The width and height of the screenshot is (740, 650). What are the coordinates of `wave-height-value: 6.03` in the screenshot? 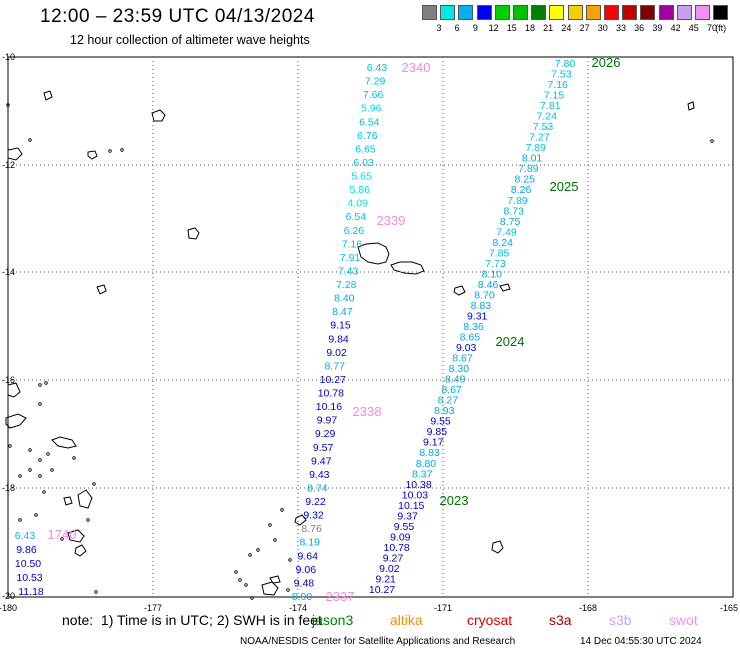 It's located at (363, 163).